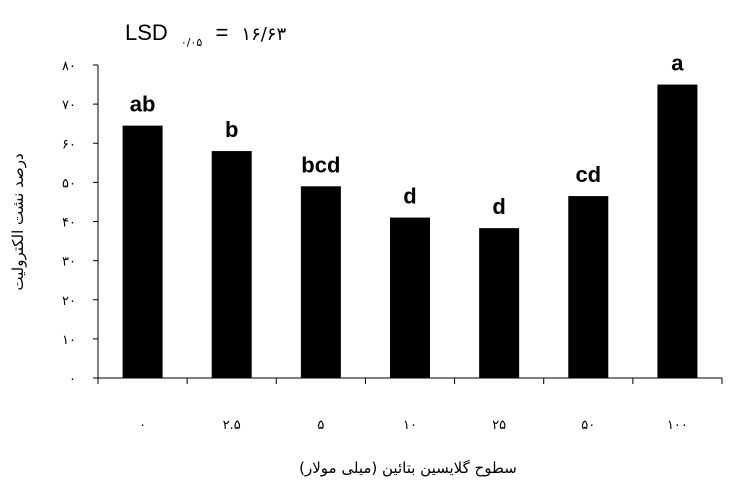 The image size is (744, 482). Describe the element at coordinates (231, 129) in the screenshot. I see `significance-label: b` at that location.